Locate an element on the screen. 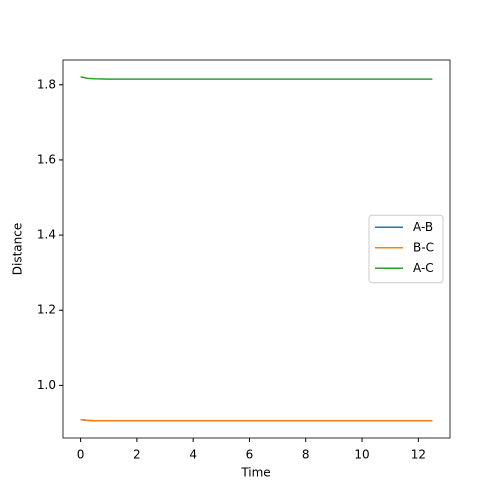 The image size is (500, 492). y-tick-label: 1.2 is located at coordinates (46, 310).